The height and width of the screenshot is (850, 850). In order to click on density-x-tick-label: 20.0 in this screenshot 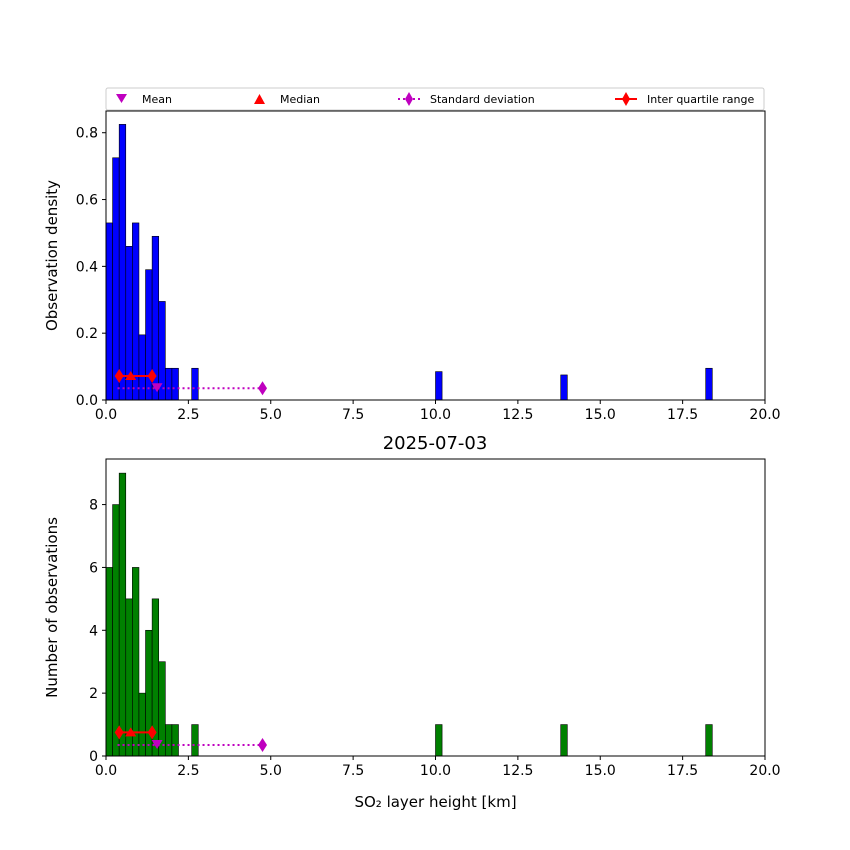, I will do `click(764, 415)`.